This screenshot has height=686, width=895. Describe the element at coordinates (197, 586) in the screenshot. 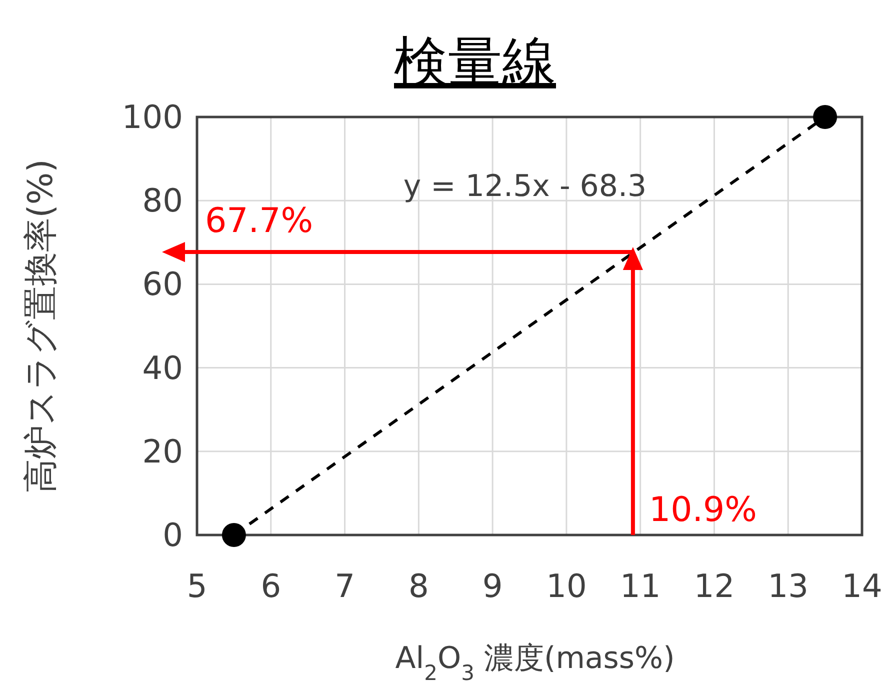

I see `x-tick-label: 5` at that location.